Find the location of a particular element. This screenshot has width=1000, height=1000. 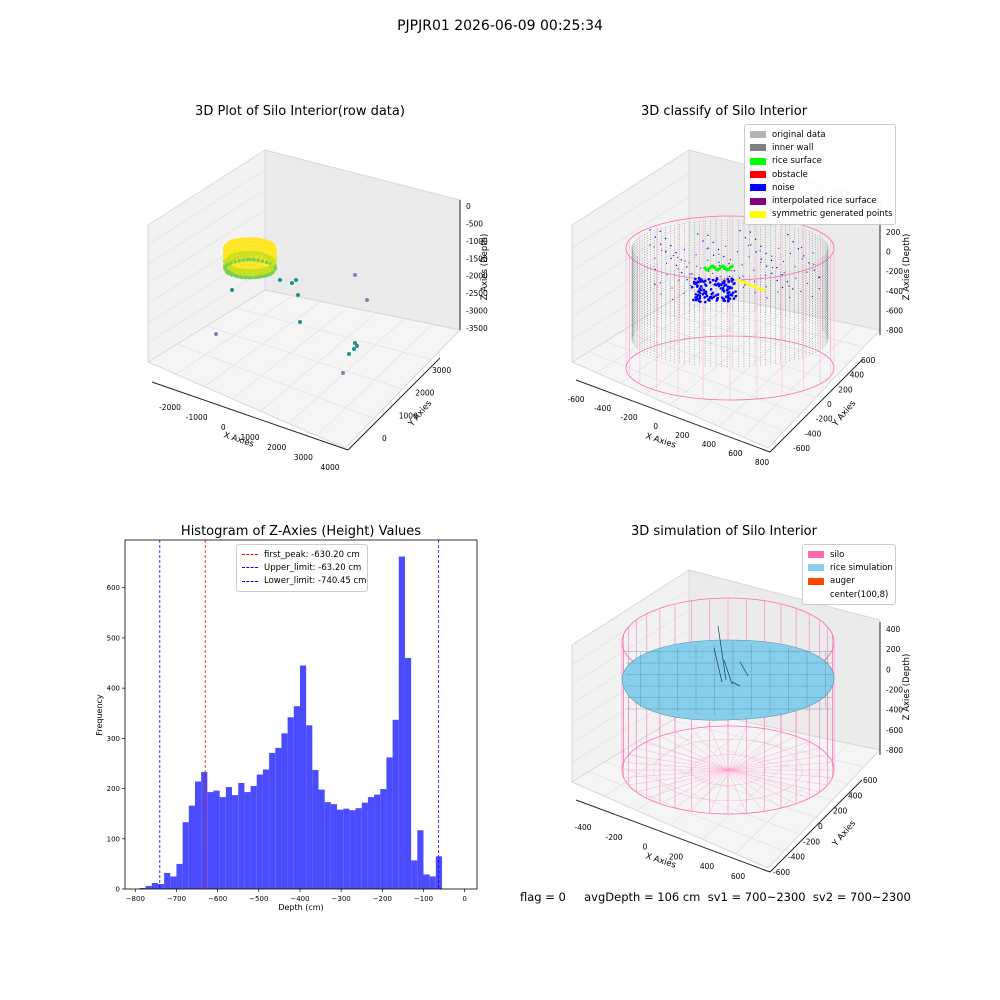

plot4-ztick-tick-1: 200 is located at coordinates (893, 649).